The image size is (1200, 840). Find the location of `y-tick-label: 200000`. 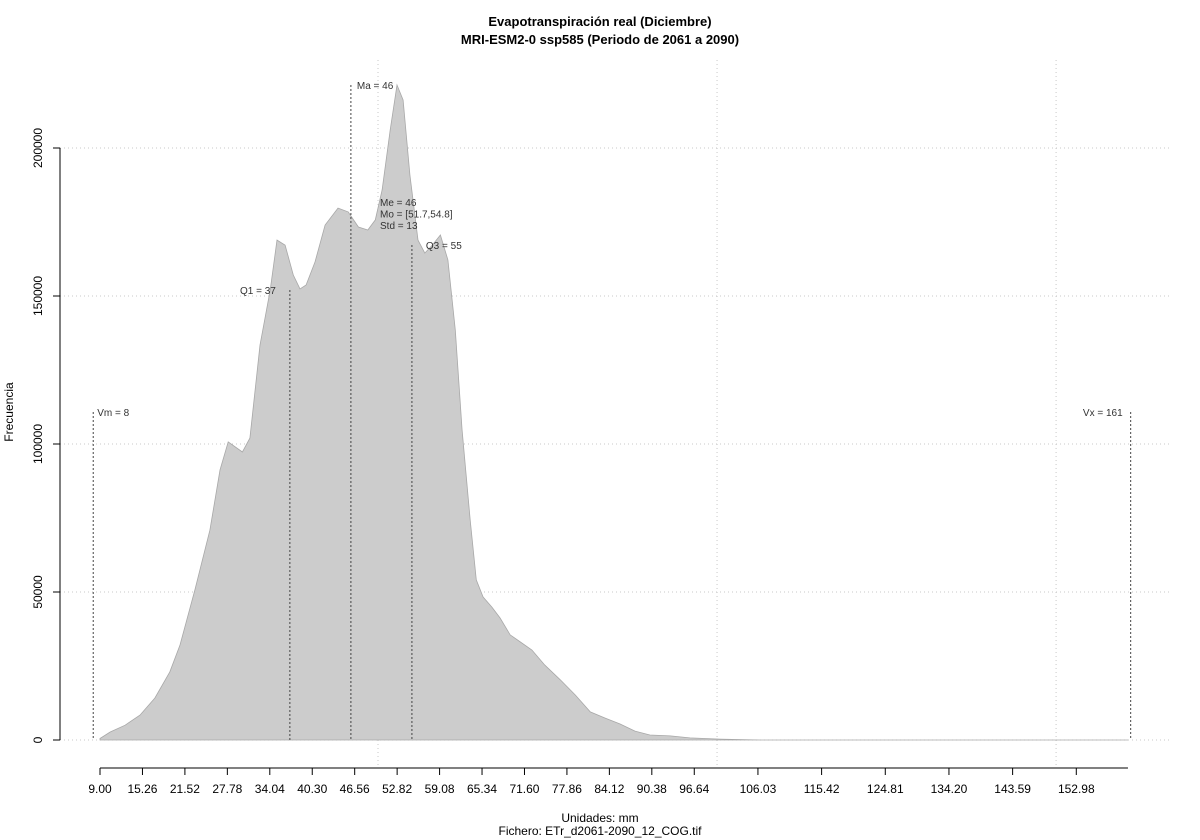

y-tick-label: 200000 is located at coordinates (38, 148).